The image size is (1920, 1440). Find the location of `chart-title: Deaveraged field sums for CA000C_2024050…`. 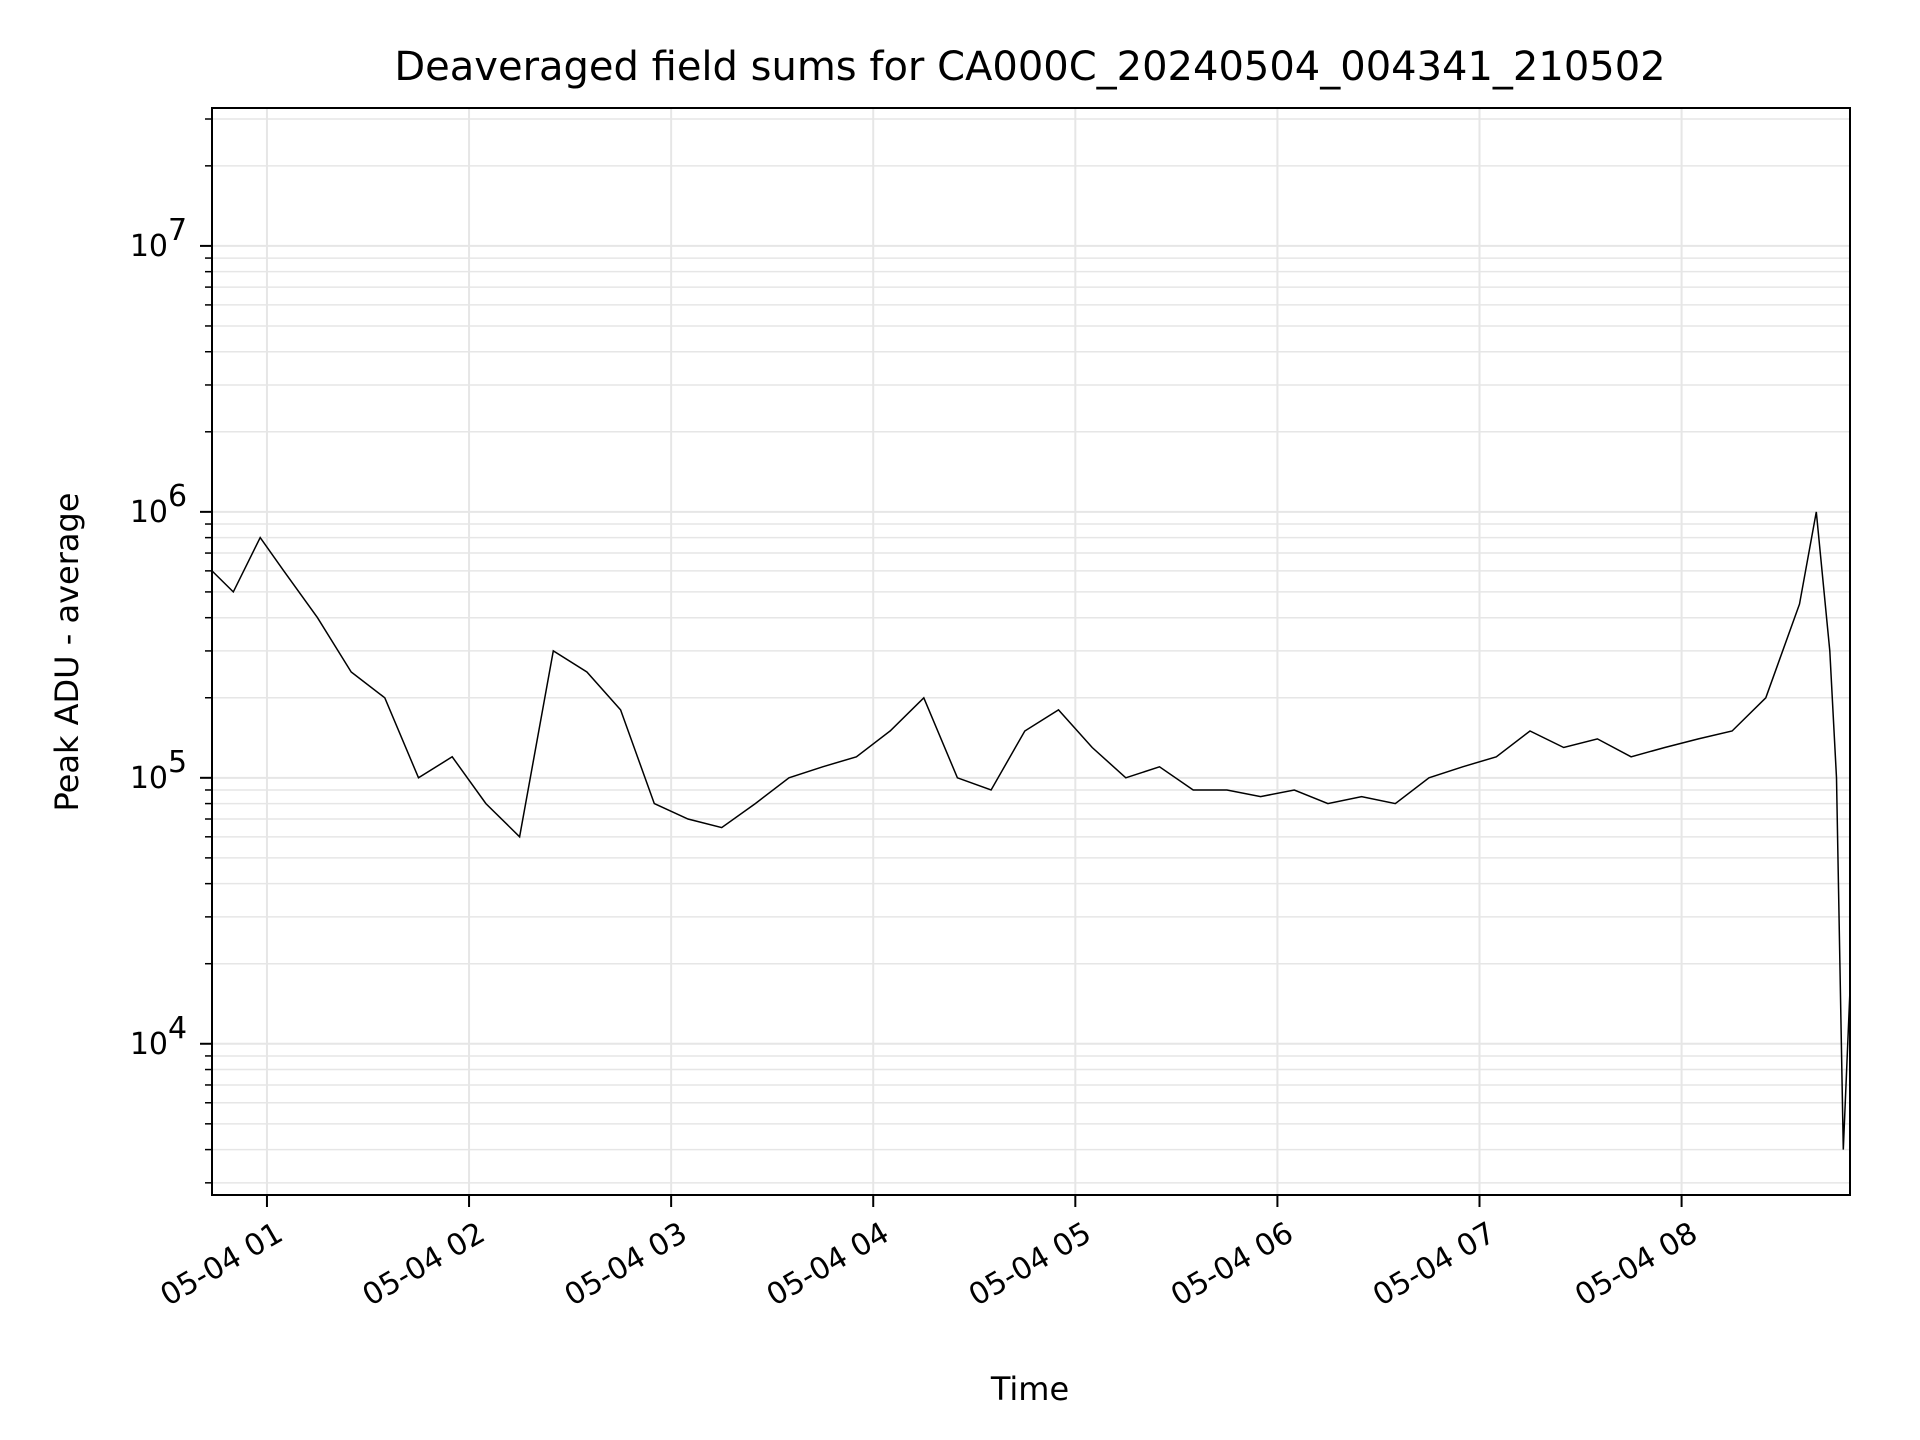

chart-title: Deaveraged field sums for CA000C_2024050… is located at coordinates (1029, 67).